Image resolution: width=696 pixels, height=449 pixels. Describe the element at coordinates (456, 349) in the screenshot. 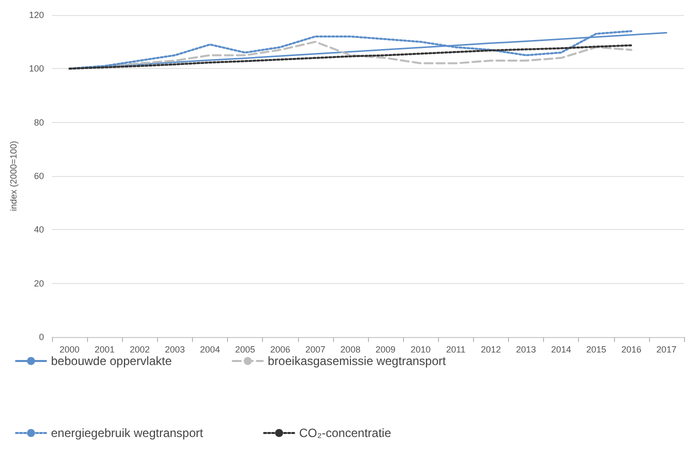

I see `x-tick-label: 2011` at that location.